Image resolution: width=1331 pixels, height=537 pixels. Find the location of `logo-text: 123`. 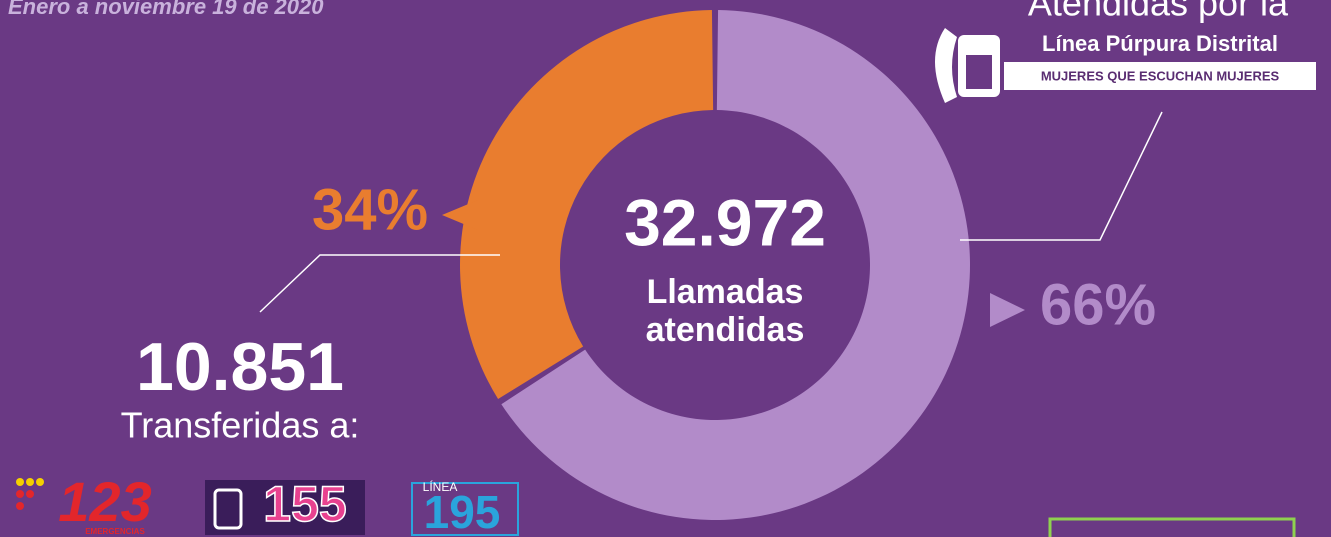

logo-text: 123 is located at coordinates (104, 501).